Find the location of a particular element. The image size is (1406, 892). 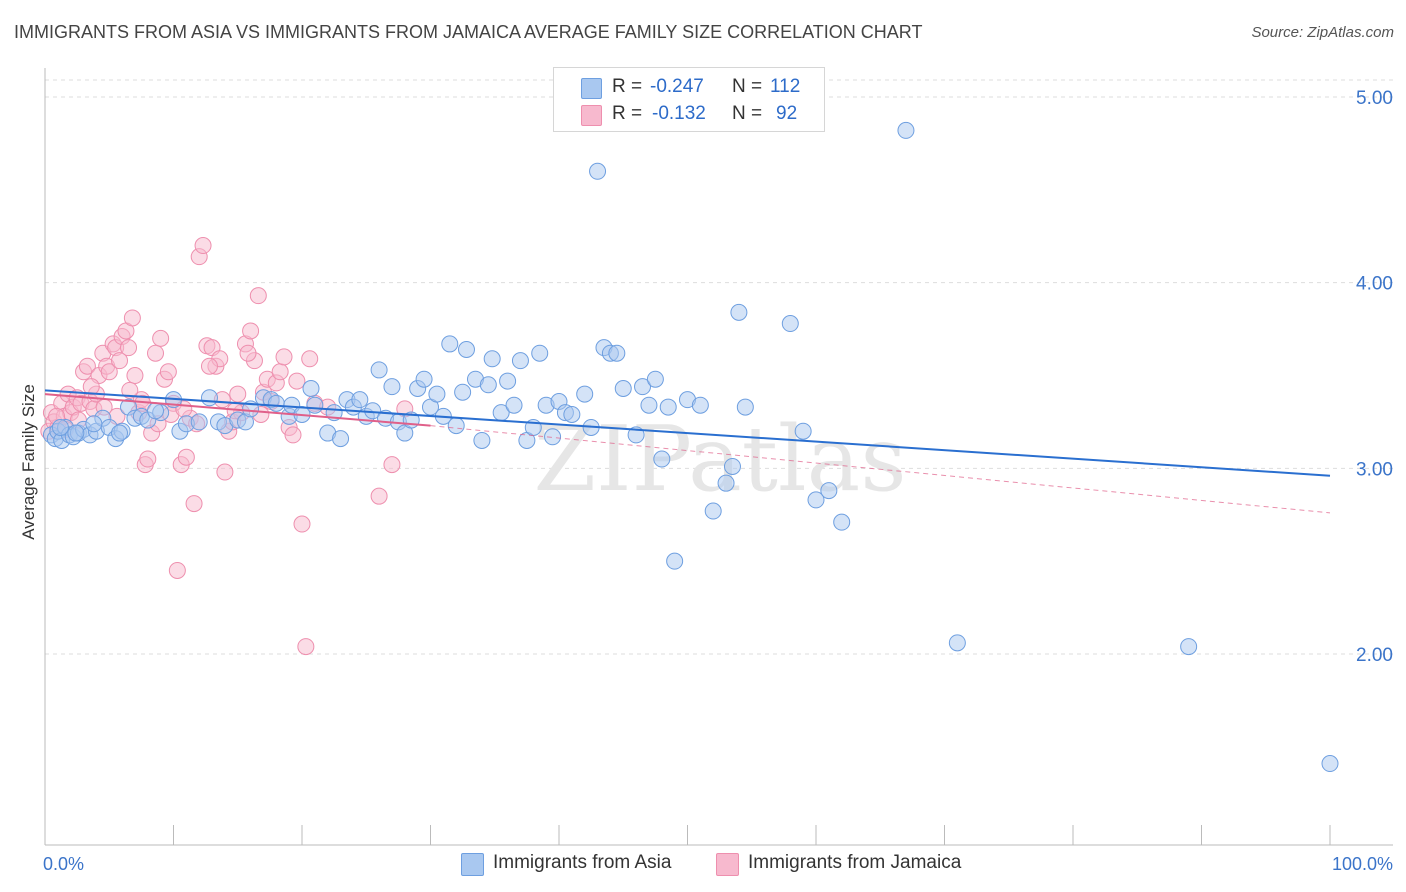

asia-swatch is located at coordinates (591, 88).